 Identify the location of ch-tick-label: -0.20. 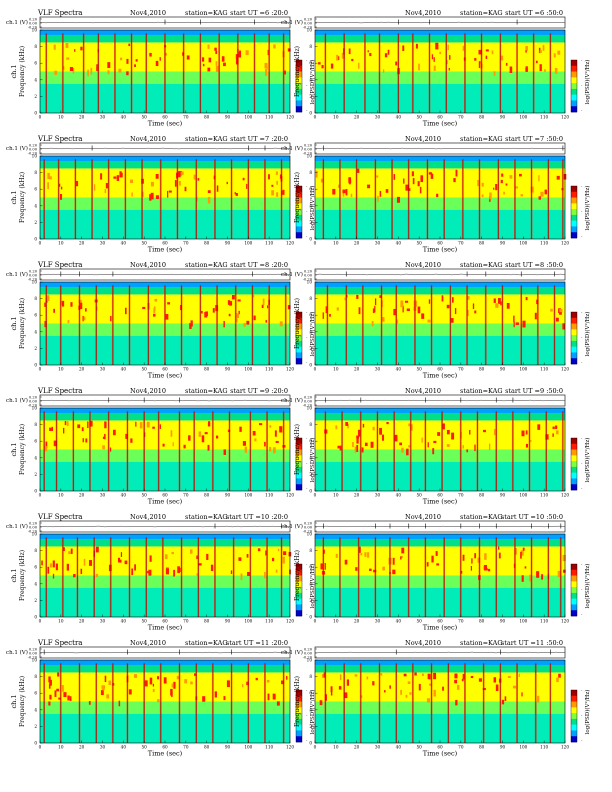
(308, 406).